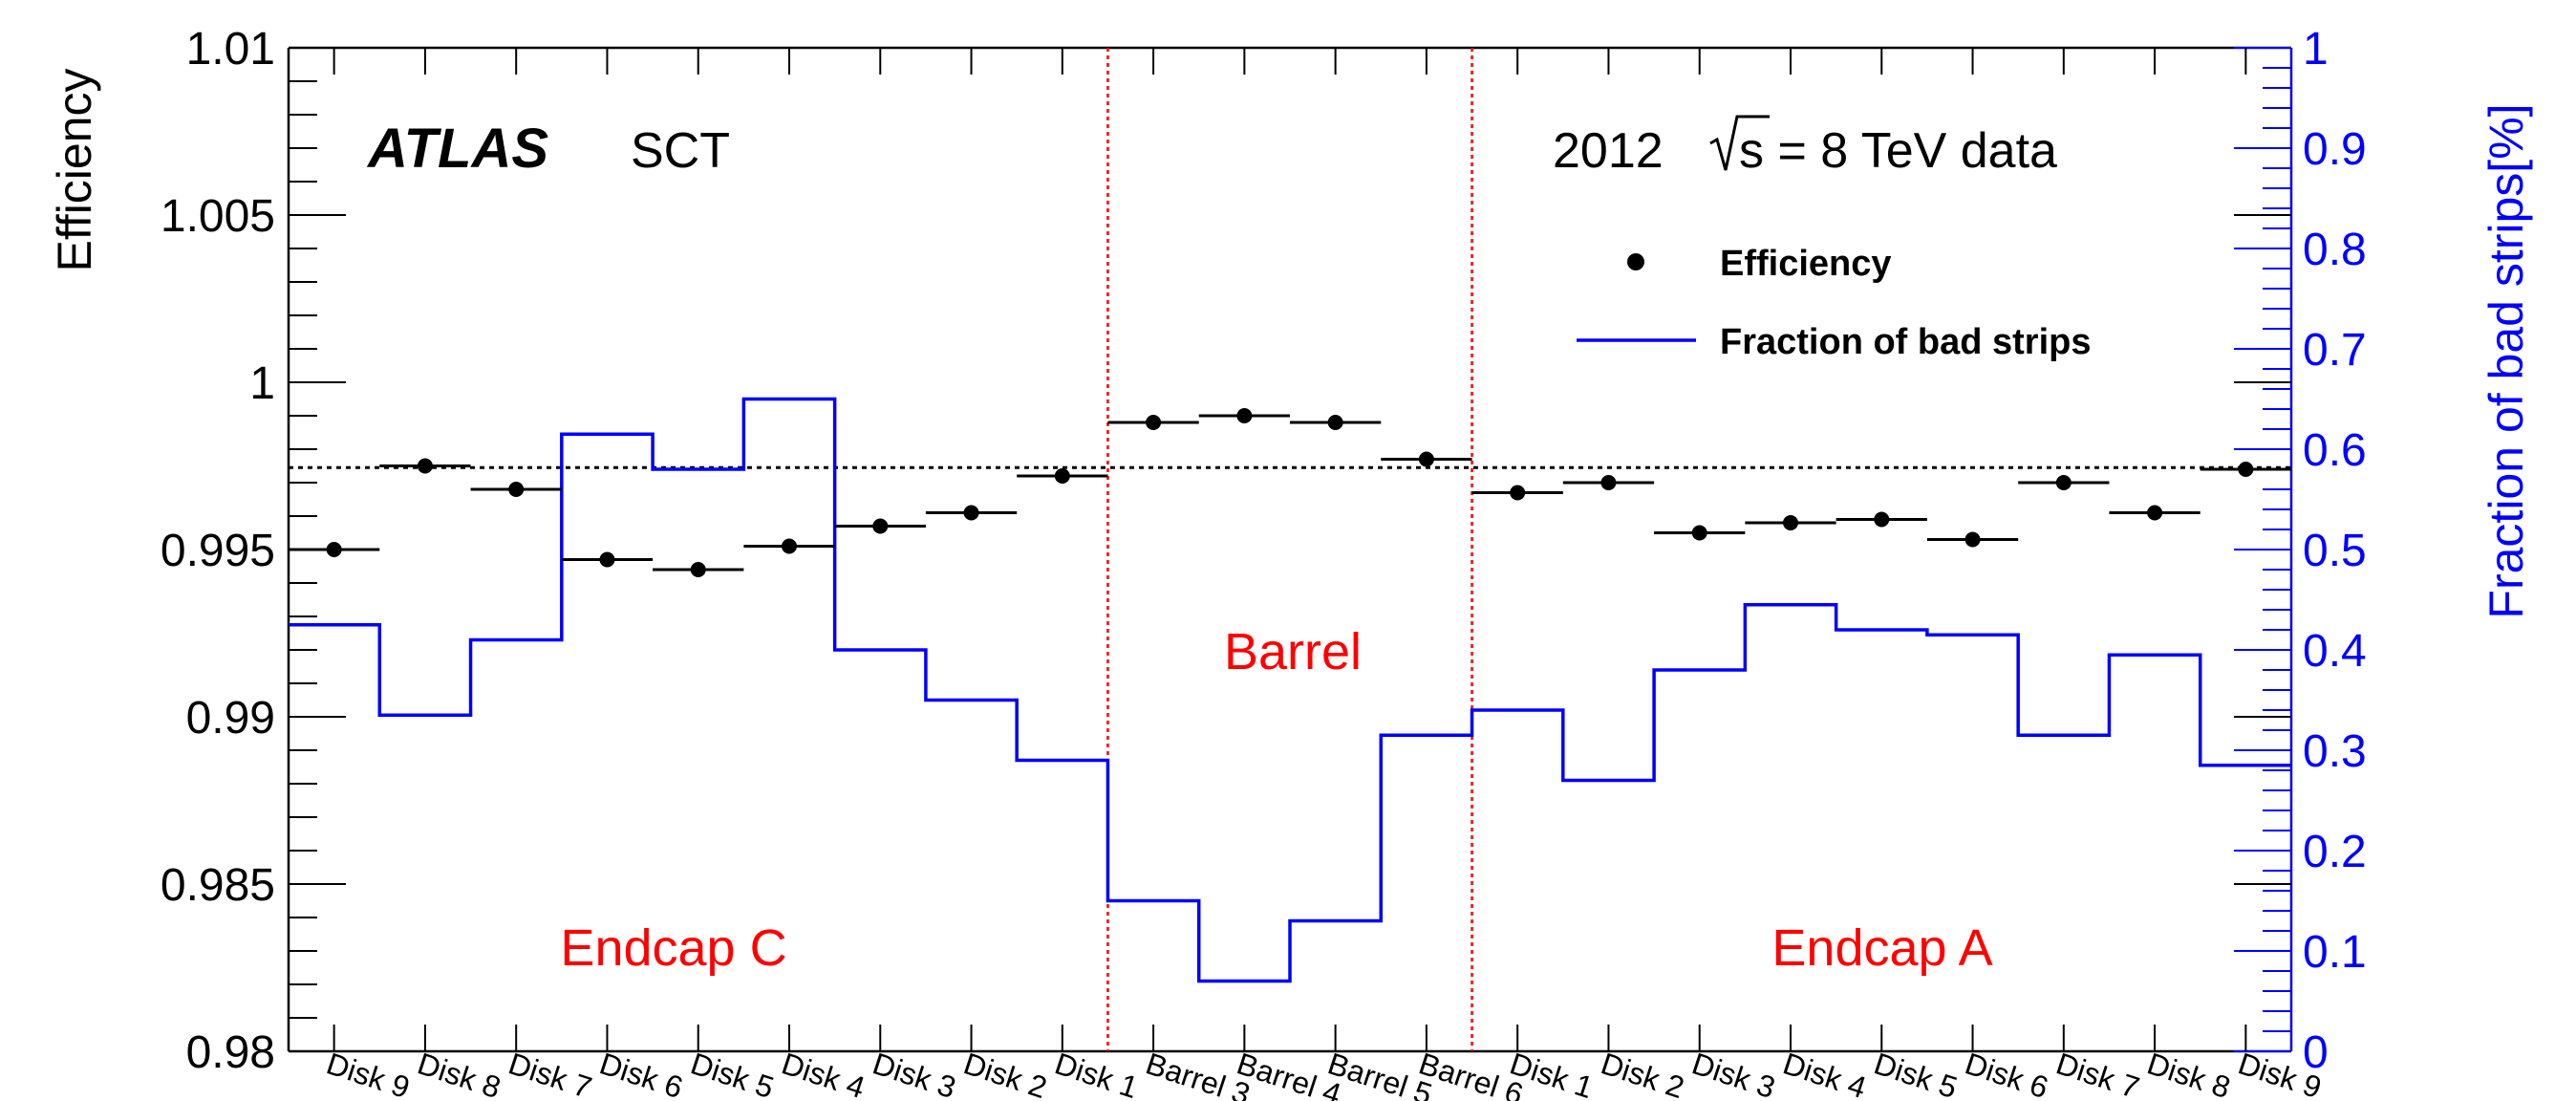 Image resolution: width=2576 pixels, height=1101 pixels. What do you see at coordinates (2335, 149) in the screenshot?
I see `y2-tick-label: 0.9` at bounding box center [2335, 149].